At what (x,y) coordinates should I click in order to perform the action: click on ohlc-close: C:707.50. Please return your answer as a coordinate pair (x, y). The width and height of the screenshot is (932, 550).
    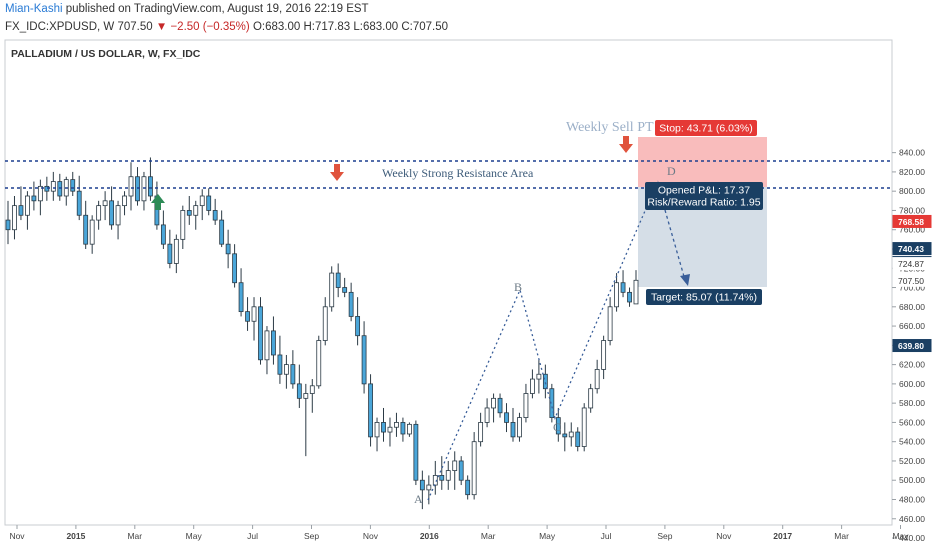
    Looking at the image, I should click on (425, 27).